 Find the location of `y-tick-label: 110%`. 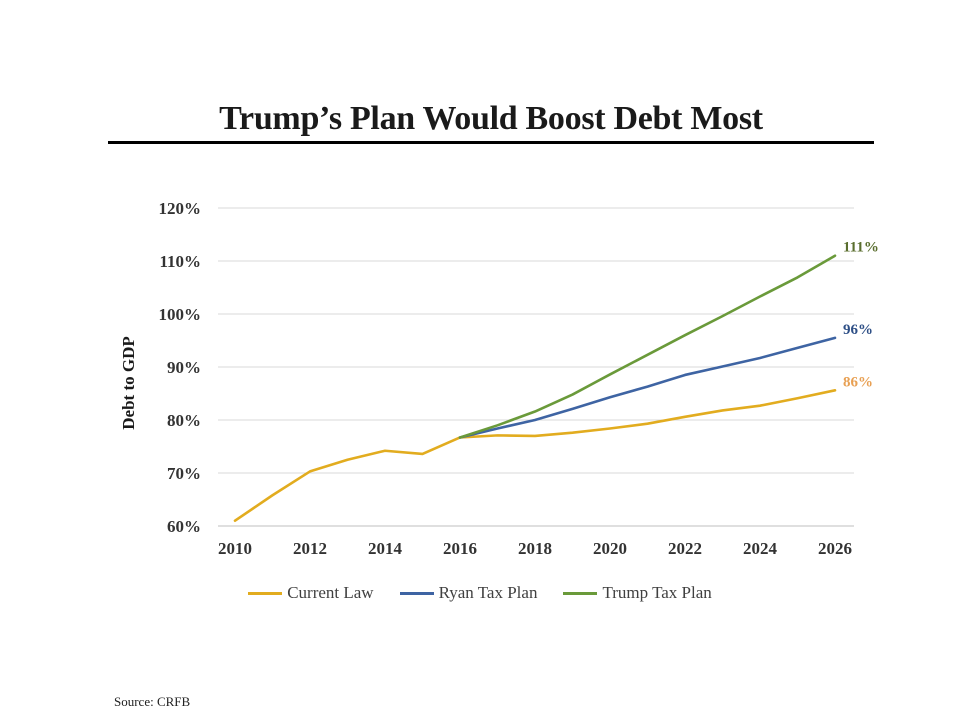

y-tick-label: 110% is located at coordinates (180, 261).